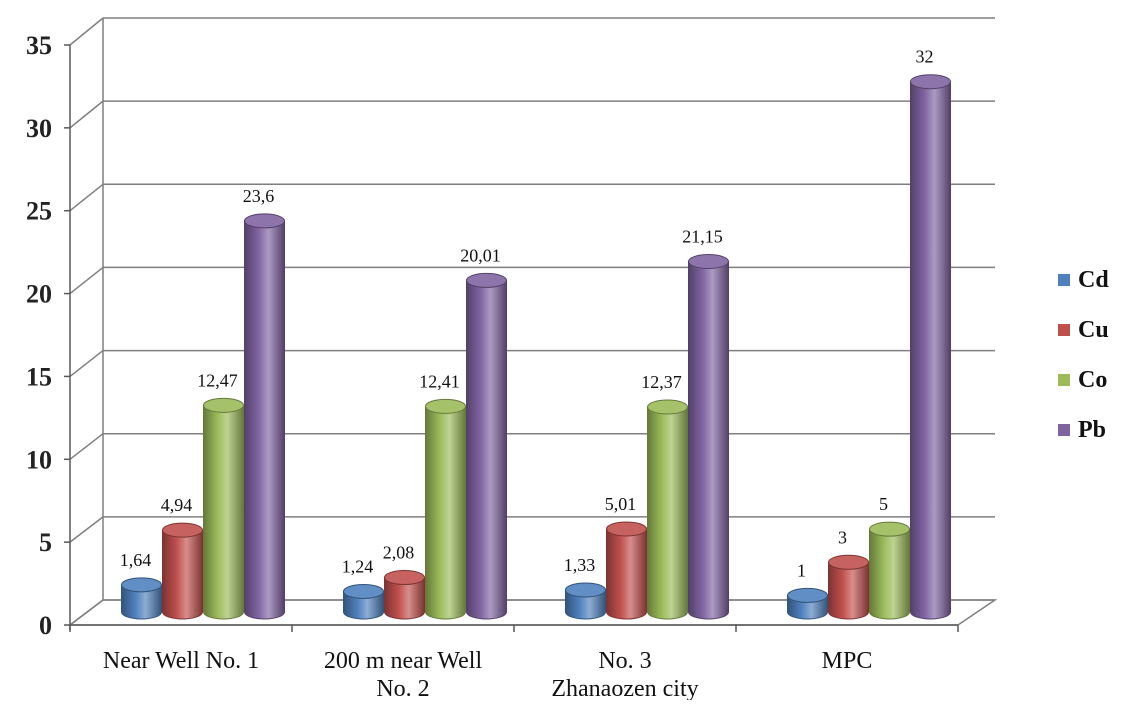 Image resolution: width=1121 pixels, height=705 pixels. I want to click on x-tick-label: Near Well No. 1, so click(181, 661).